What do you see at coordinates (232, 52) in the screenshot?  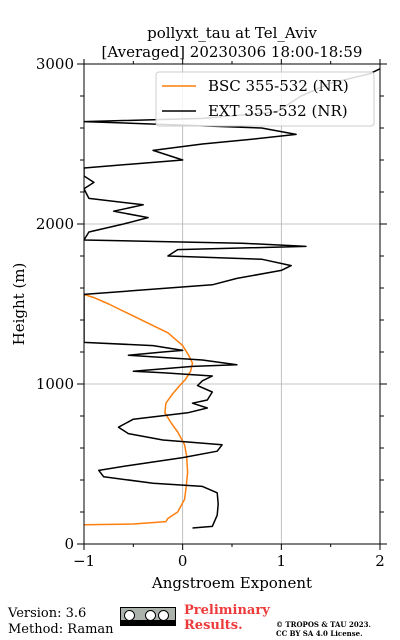 I see `chart-title-line-2: [Averaged] 20230306 18:00-18:59` at bounding box center [232, 52].